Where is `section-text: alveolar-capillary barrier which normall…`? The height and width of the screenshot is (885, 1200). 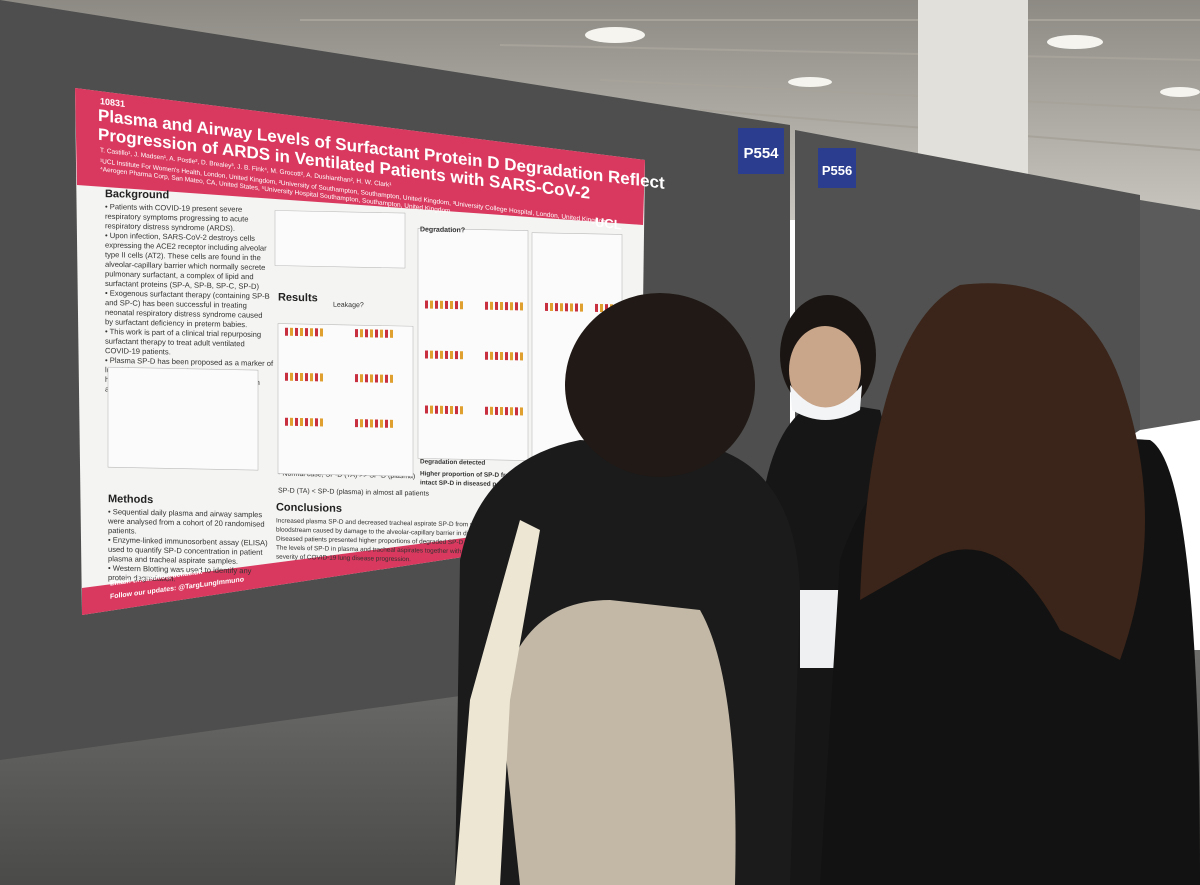
section-text: alveolar-capillary barrier which normall… is located at coordinates (185, 266).